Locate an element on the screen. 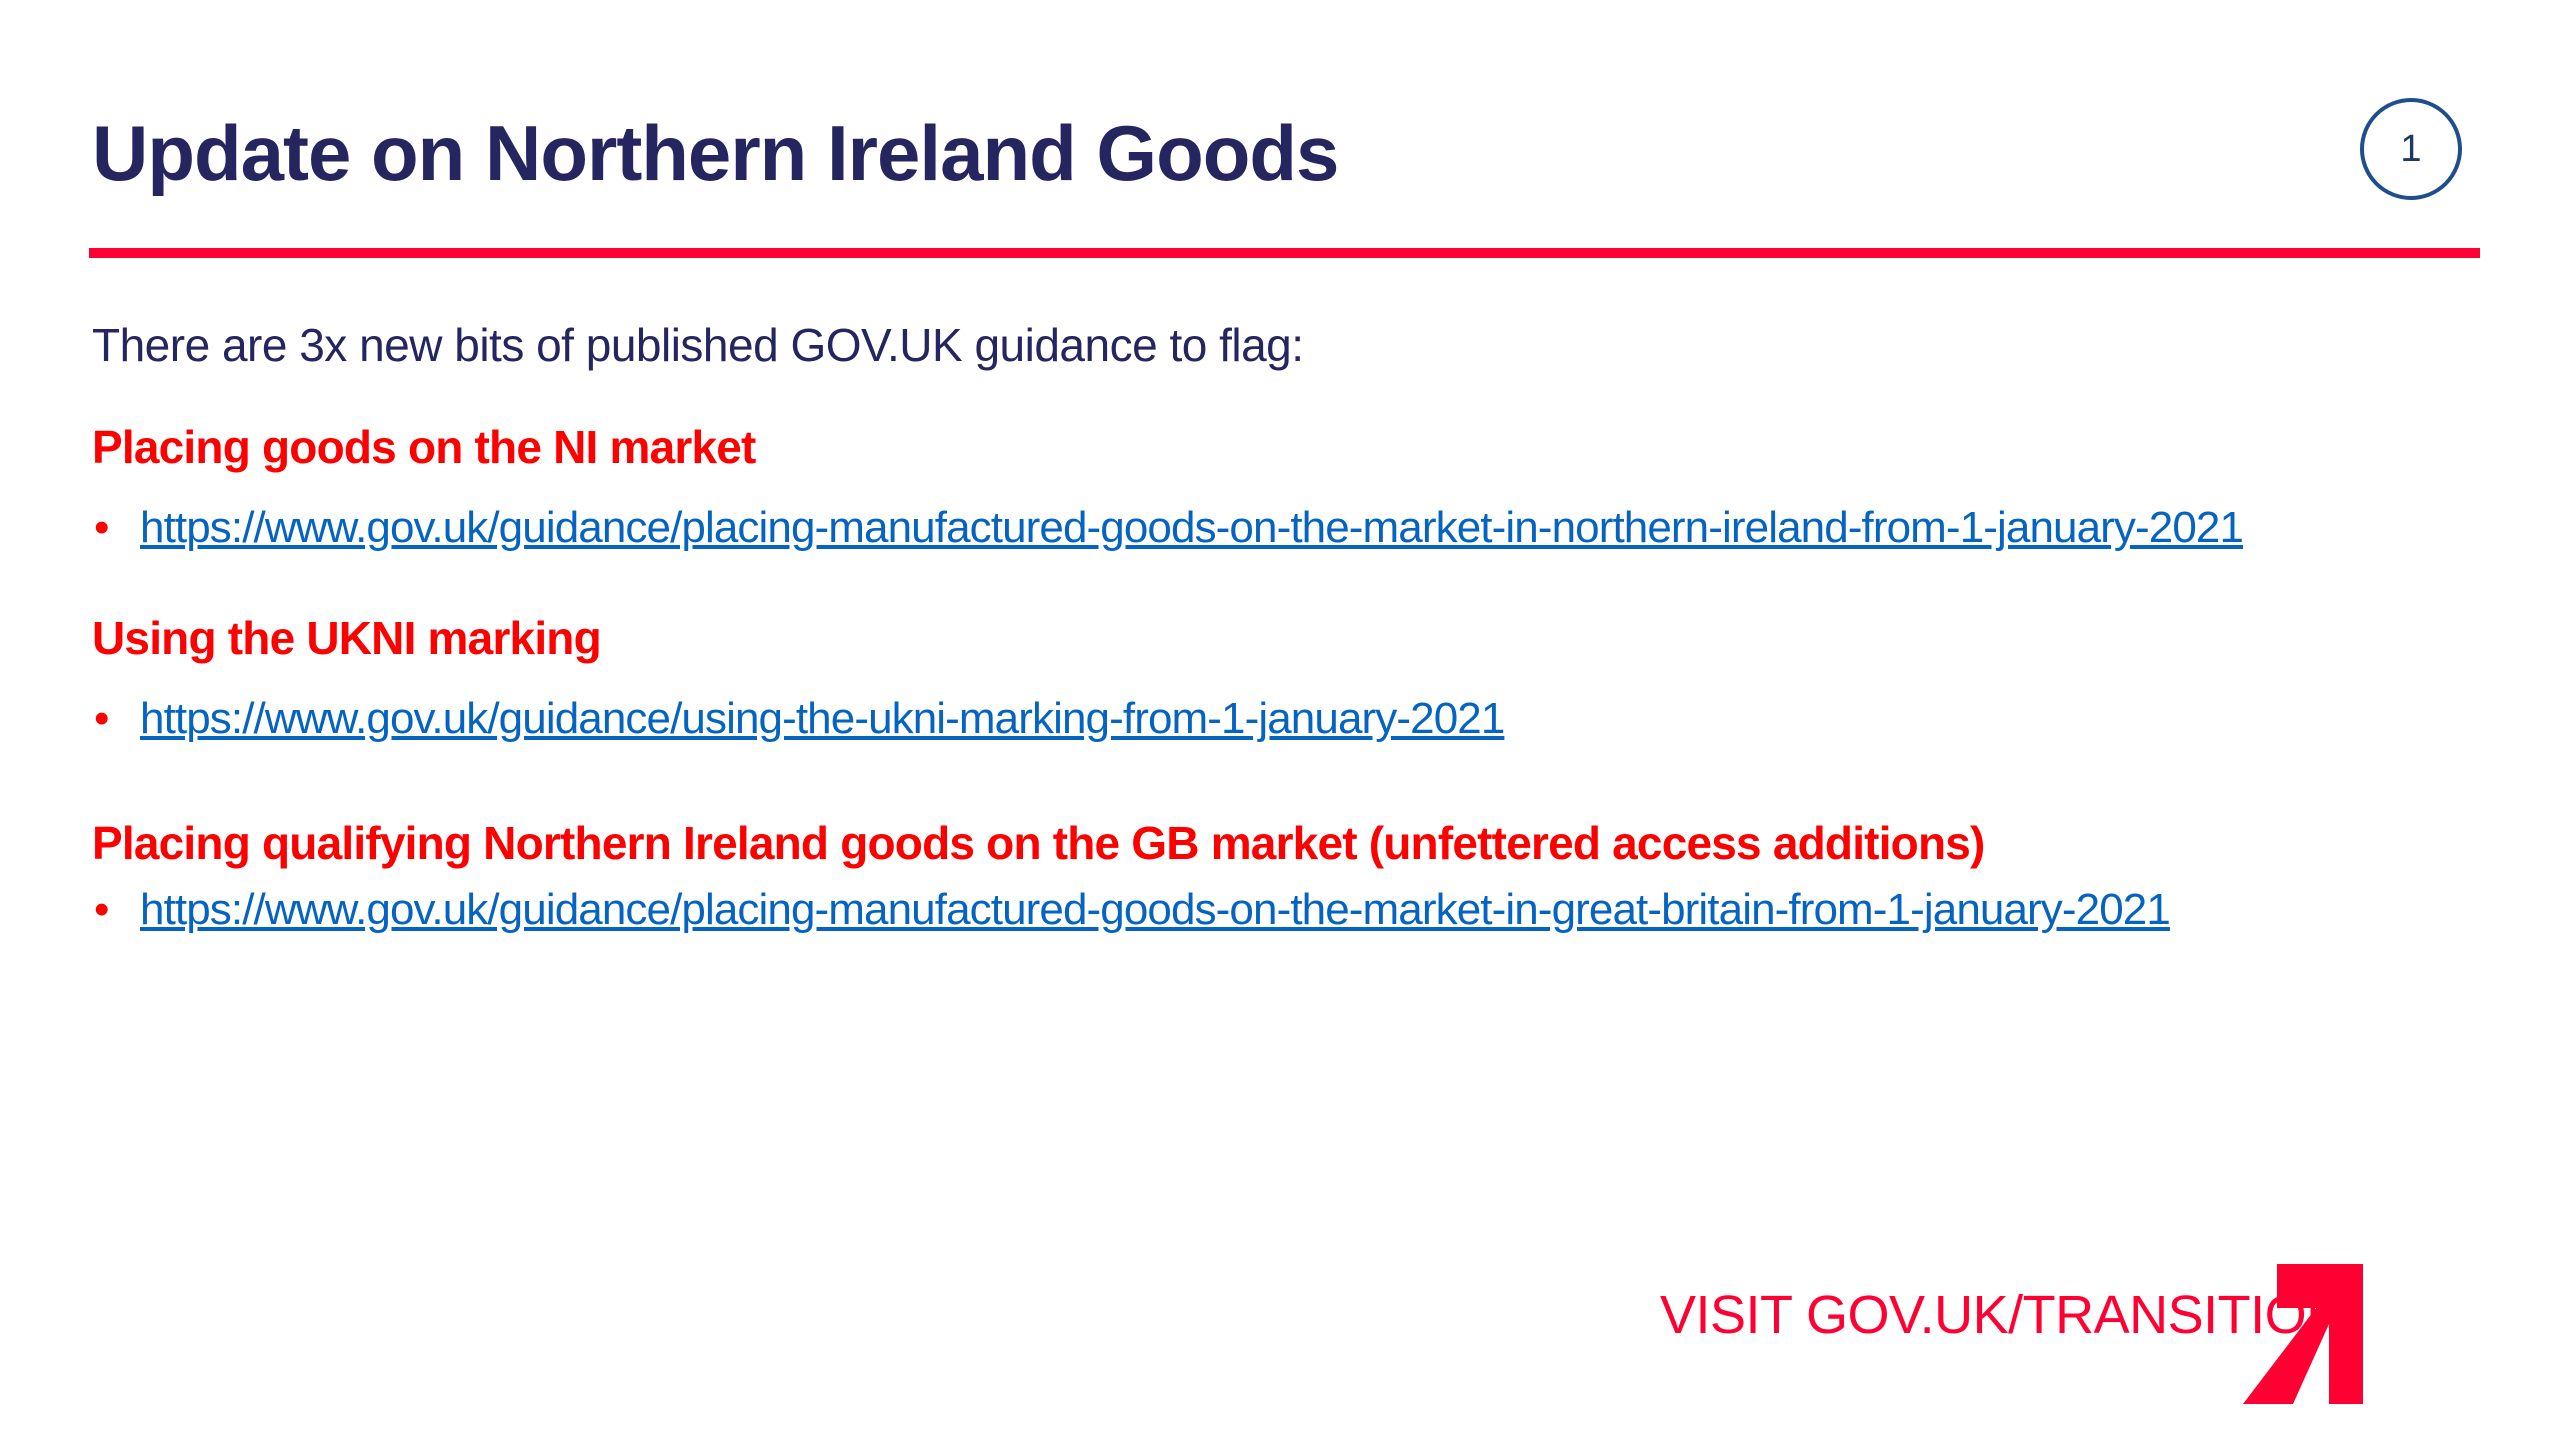  page-number-badge: 1 is located at coordinates (2411, 149).